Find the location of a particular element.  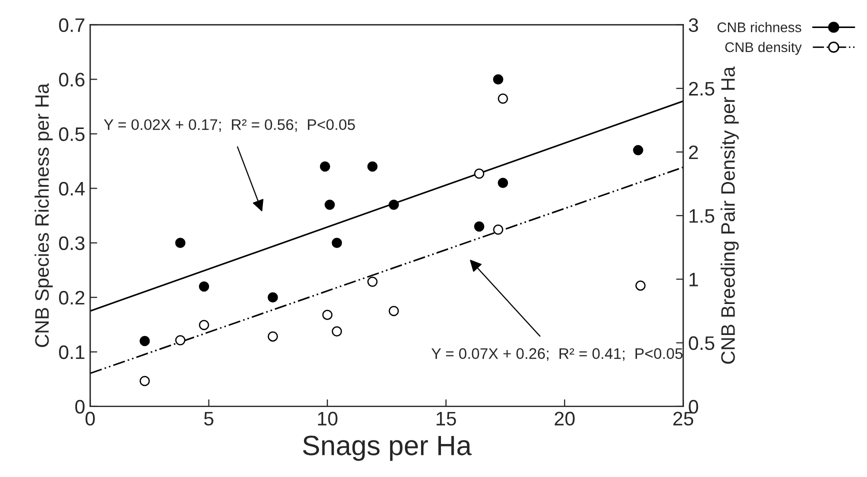

legend-label: CNB density is located at coordinates (763, 48).